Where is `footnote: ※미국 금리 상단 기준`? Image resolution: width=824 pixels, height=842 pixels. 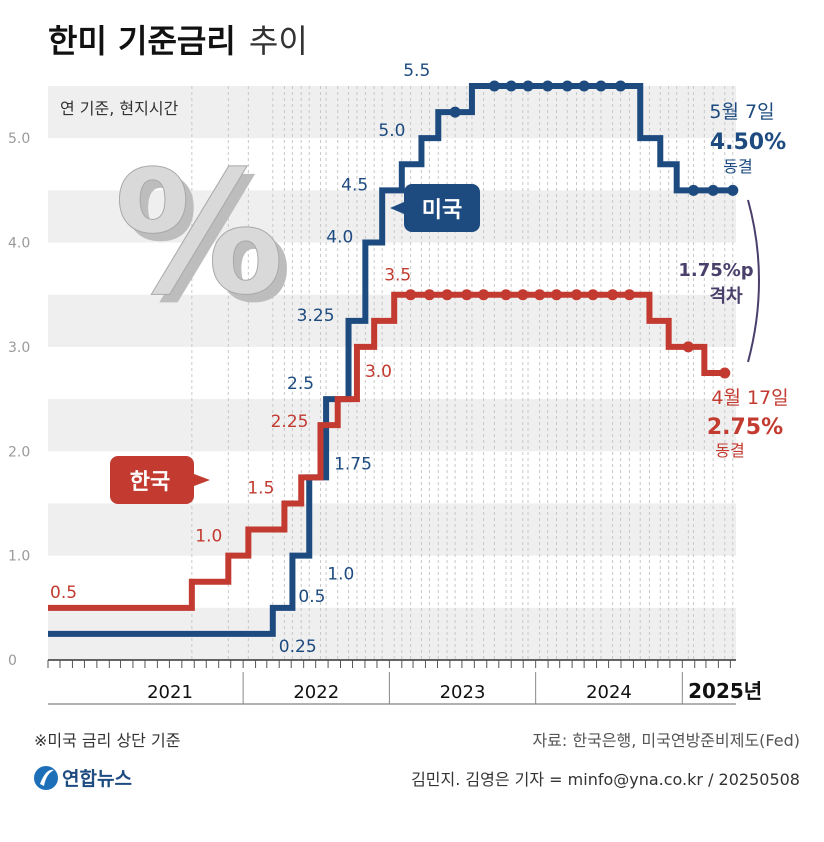
footnote: ※미국 금리 상단 기준 is located at coordinates (107, 740).